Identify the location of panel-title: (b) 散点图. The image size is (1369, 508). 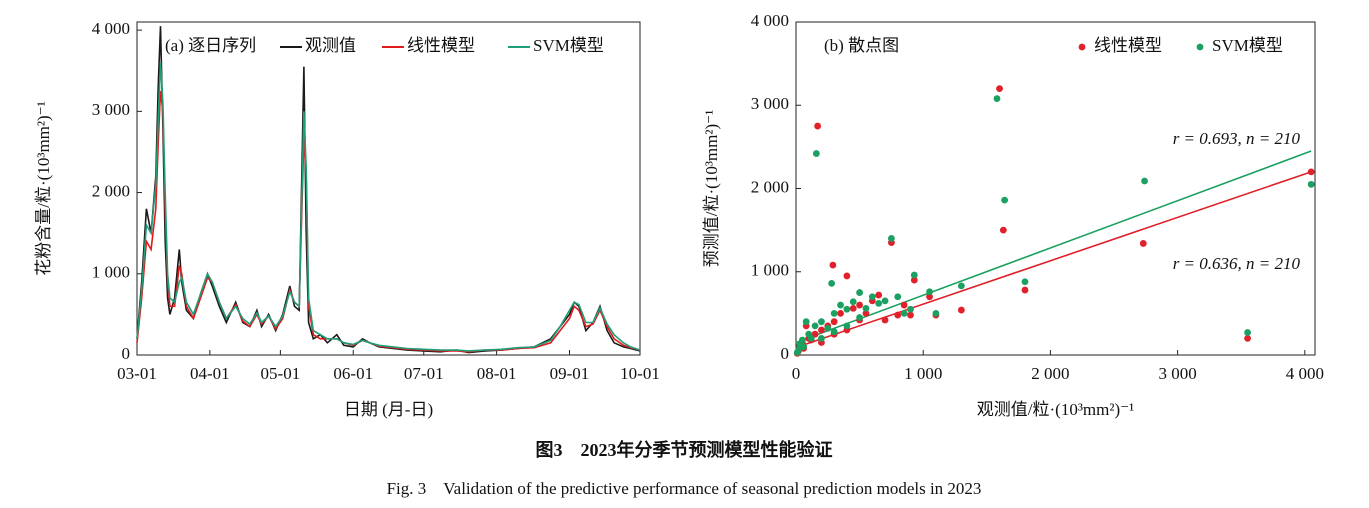
(861, 45).